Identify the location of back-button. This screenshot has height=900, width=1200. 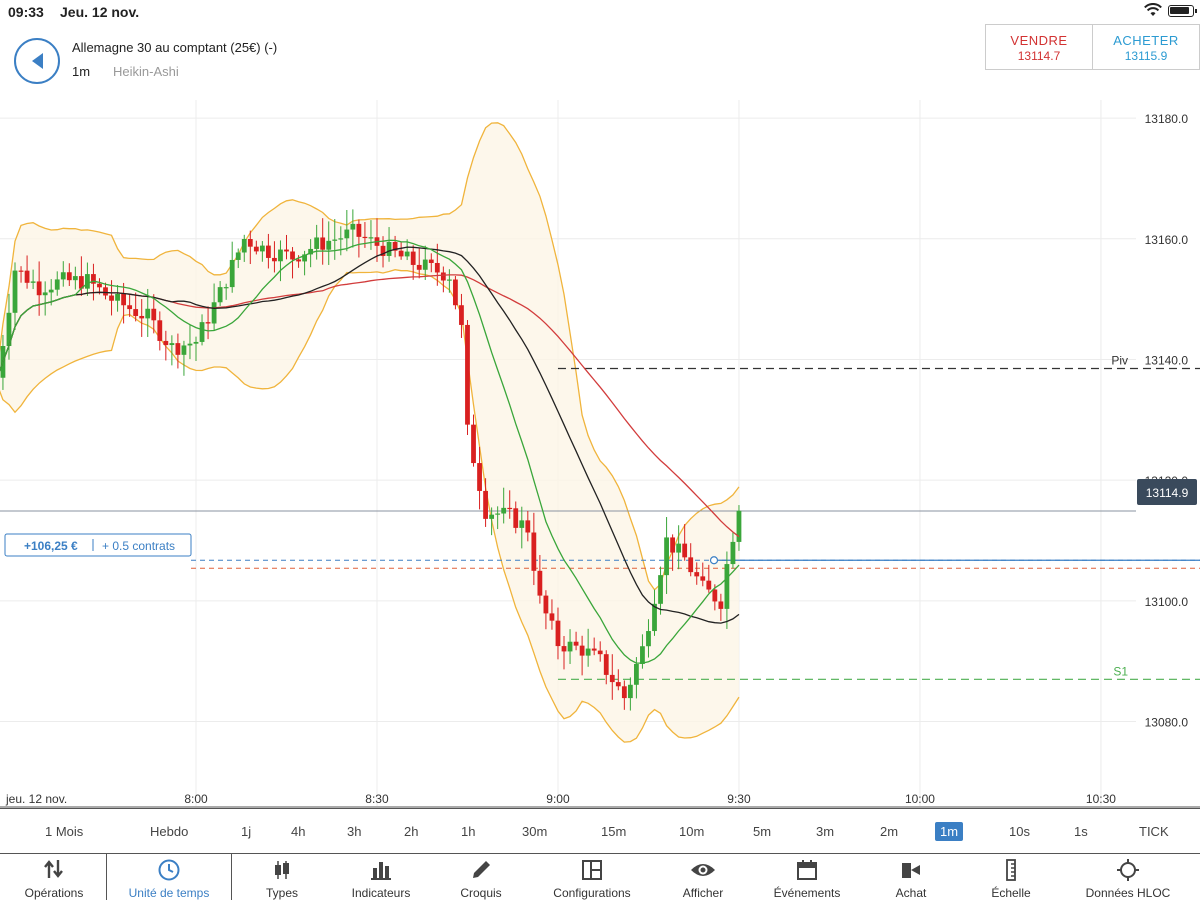
(37, 61).